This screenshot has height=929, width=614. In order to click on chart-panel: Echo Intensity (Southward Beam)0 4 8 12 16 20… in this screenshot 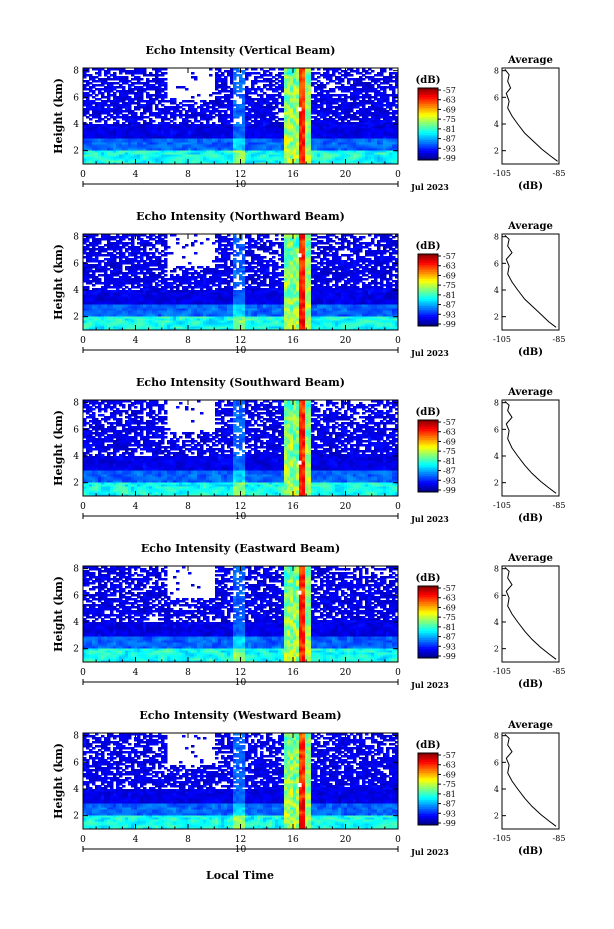, I will do `click(308, 450)`.